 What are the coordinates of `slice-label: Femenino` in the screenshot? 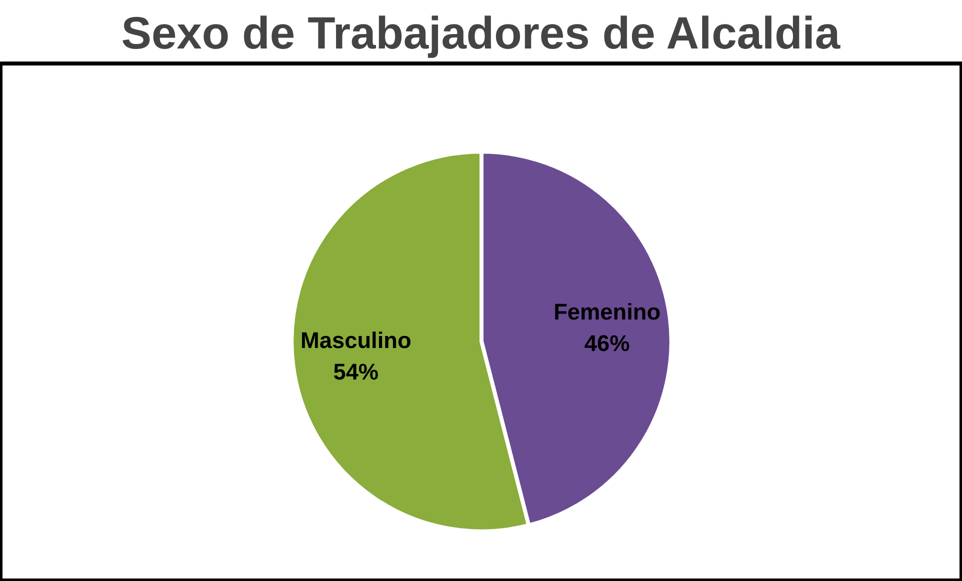 It's located at (607, 311).